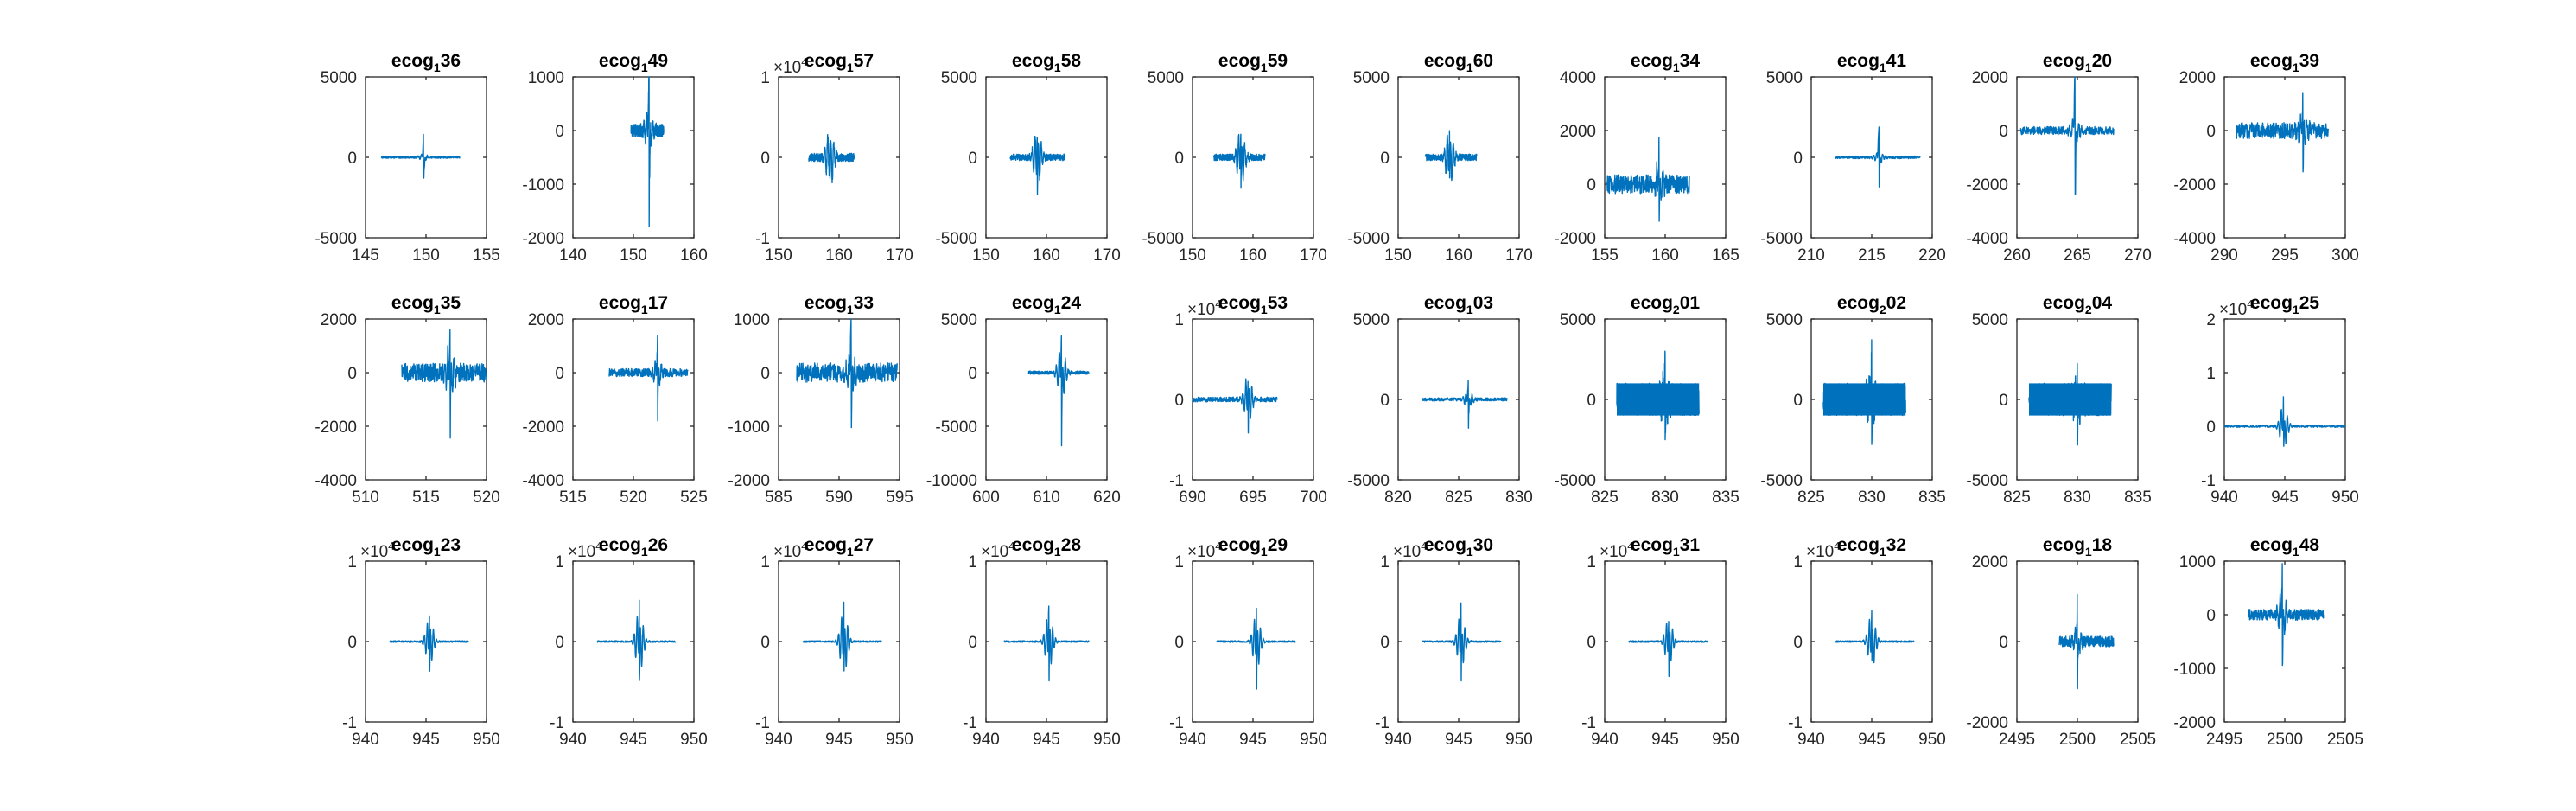 This screenshot has width=2576, height=811. What do you see at coordinates (2017, 740) in the screenshot?
I see `x-tick-label: 2495` at bounding box center [2017, 740].